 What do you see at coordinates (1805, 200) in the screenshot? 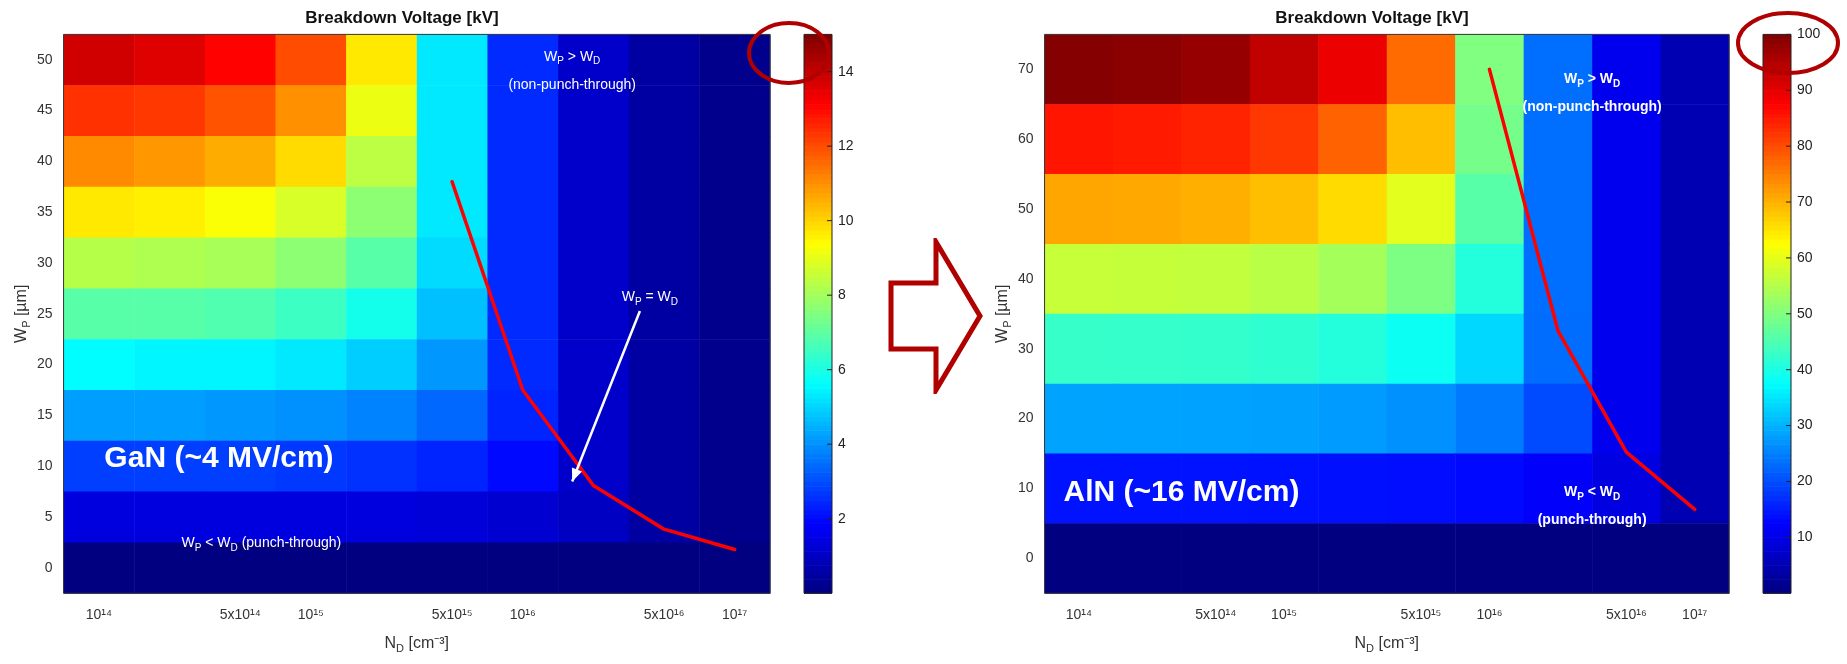
I see `color-bar-label: 70` at bounding box center [1805, 200].